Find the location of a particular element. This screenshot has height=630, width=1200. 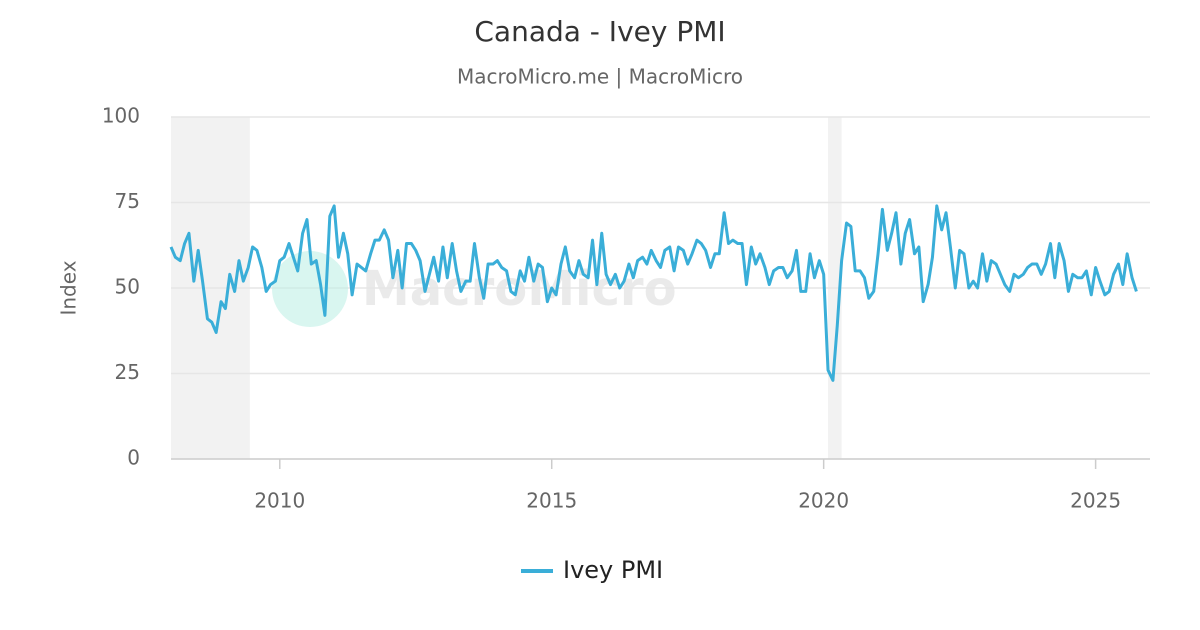

y-tick-label: 50 is located at coordinates (127, 287).